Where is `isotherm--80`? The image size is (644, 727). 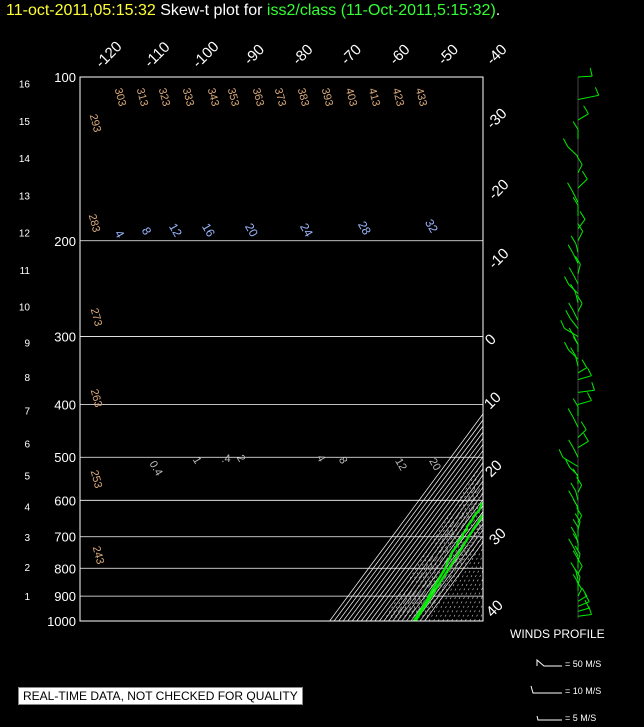 isotherm--80 is located at coordinates (424, 541).